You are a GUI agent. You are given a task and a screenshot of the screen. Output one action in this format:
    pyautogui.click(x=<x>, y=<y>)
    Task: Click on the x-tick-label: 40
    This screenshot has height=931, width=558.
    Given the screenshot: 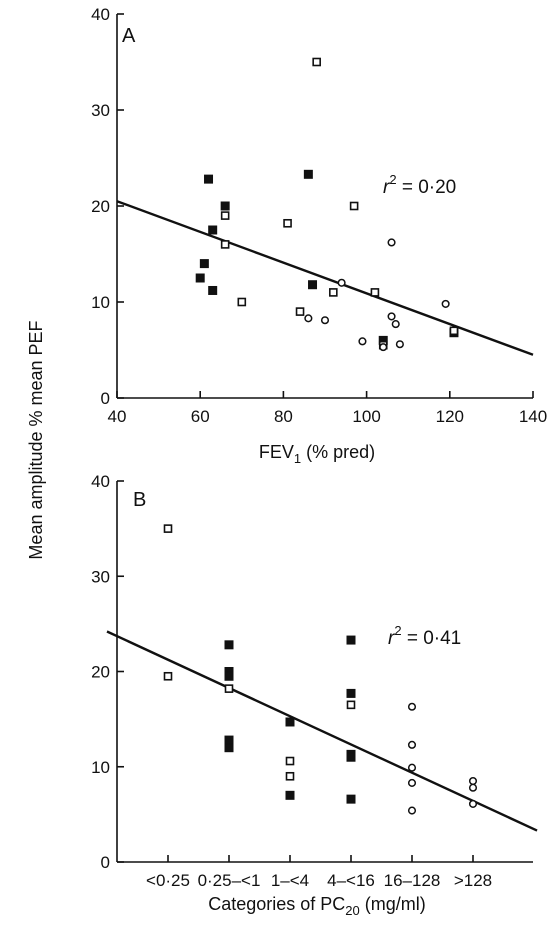 What is the action you would take?
    pyautogui.click(x=117, y=416)
    